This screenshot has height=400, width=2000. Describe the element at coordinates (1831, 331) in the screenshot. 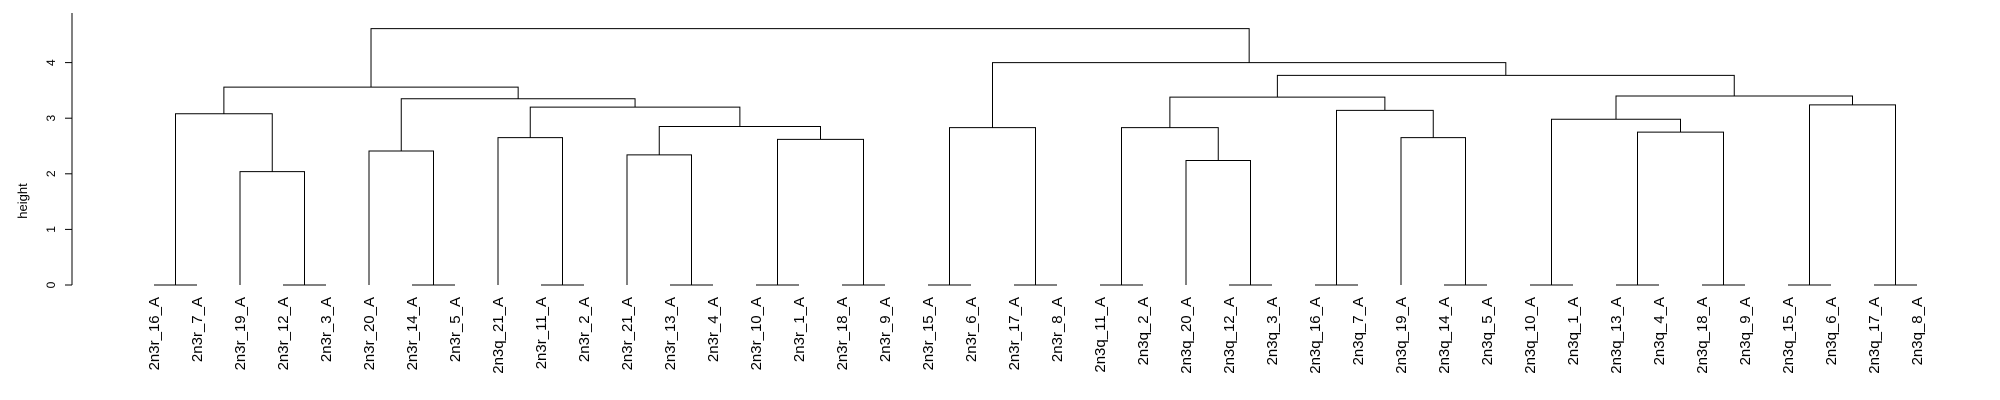

I see `leaf-label: 2n3q_6_A` at that location.